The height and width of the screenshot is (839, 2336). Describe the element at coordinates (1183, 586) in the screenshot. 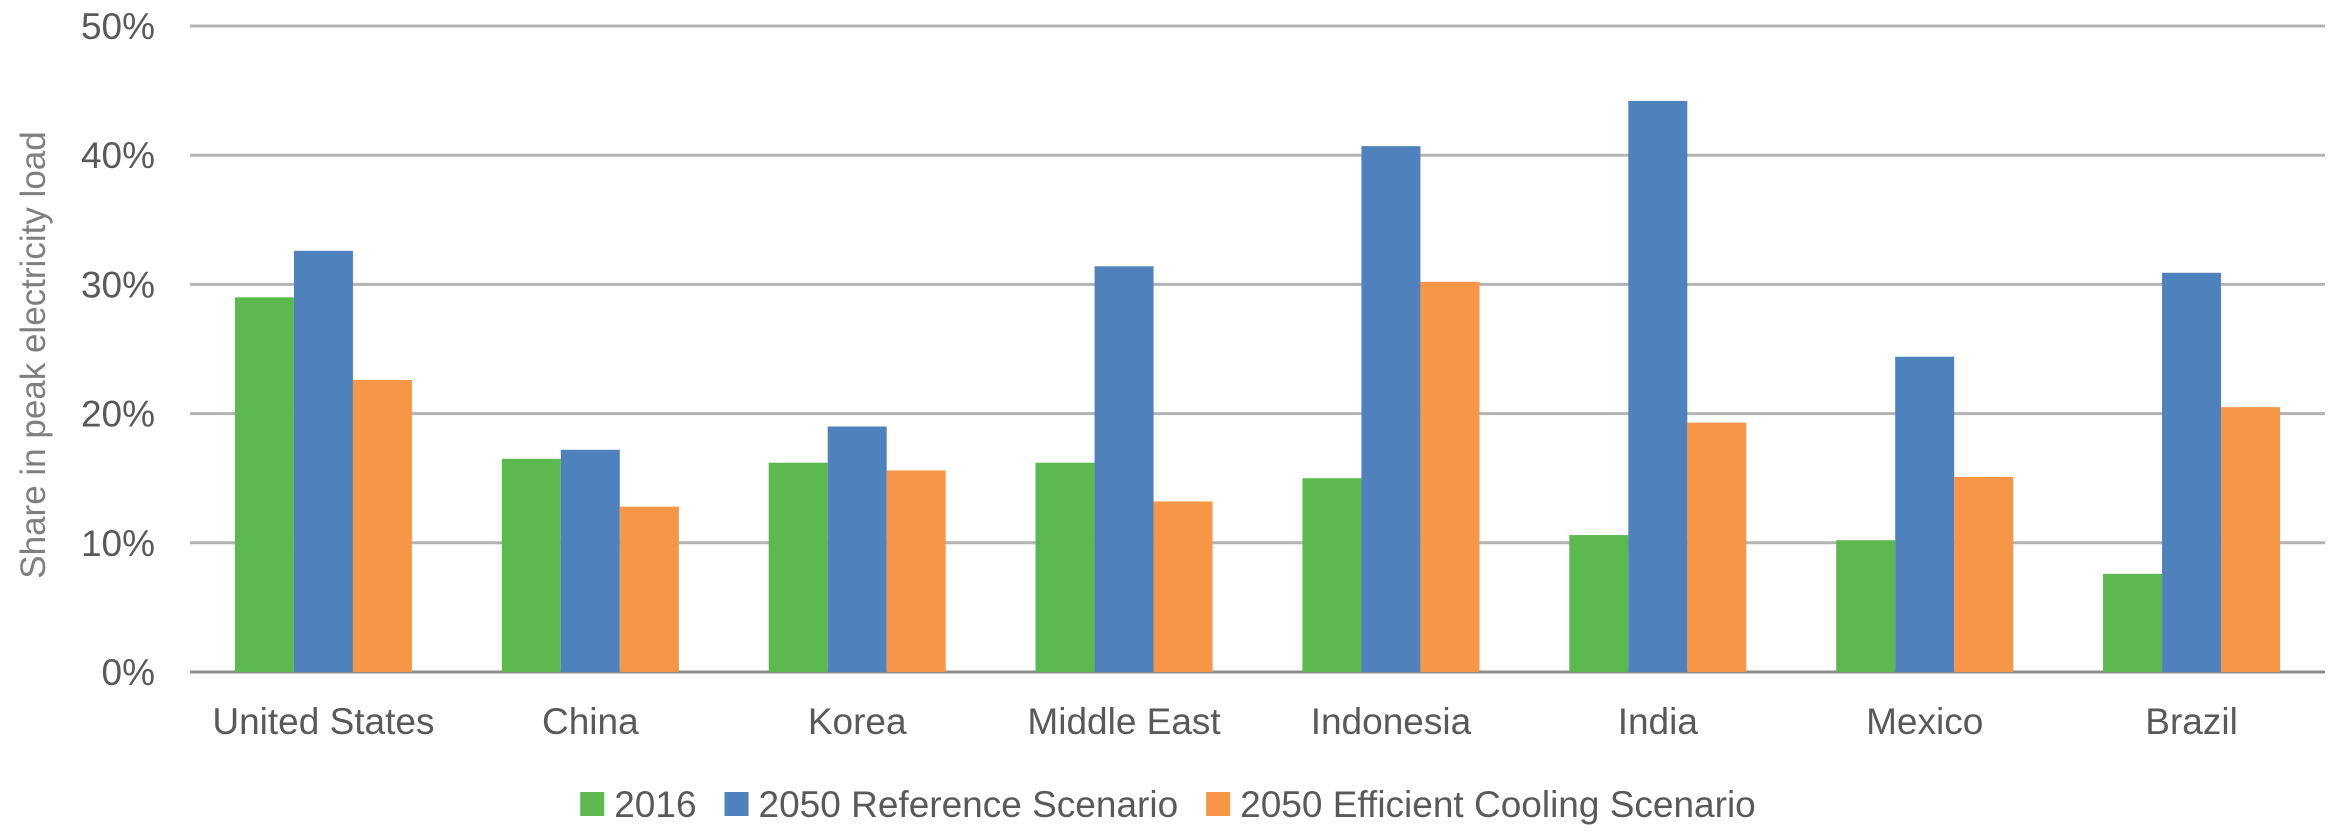

I see `bar-2050-efficient-cooling-scenario-middle-east` at that location.